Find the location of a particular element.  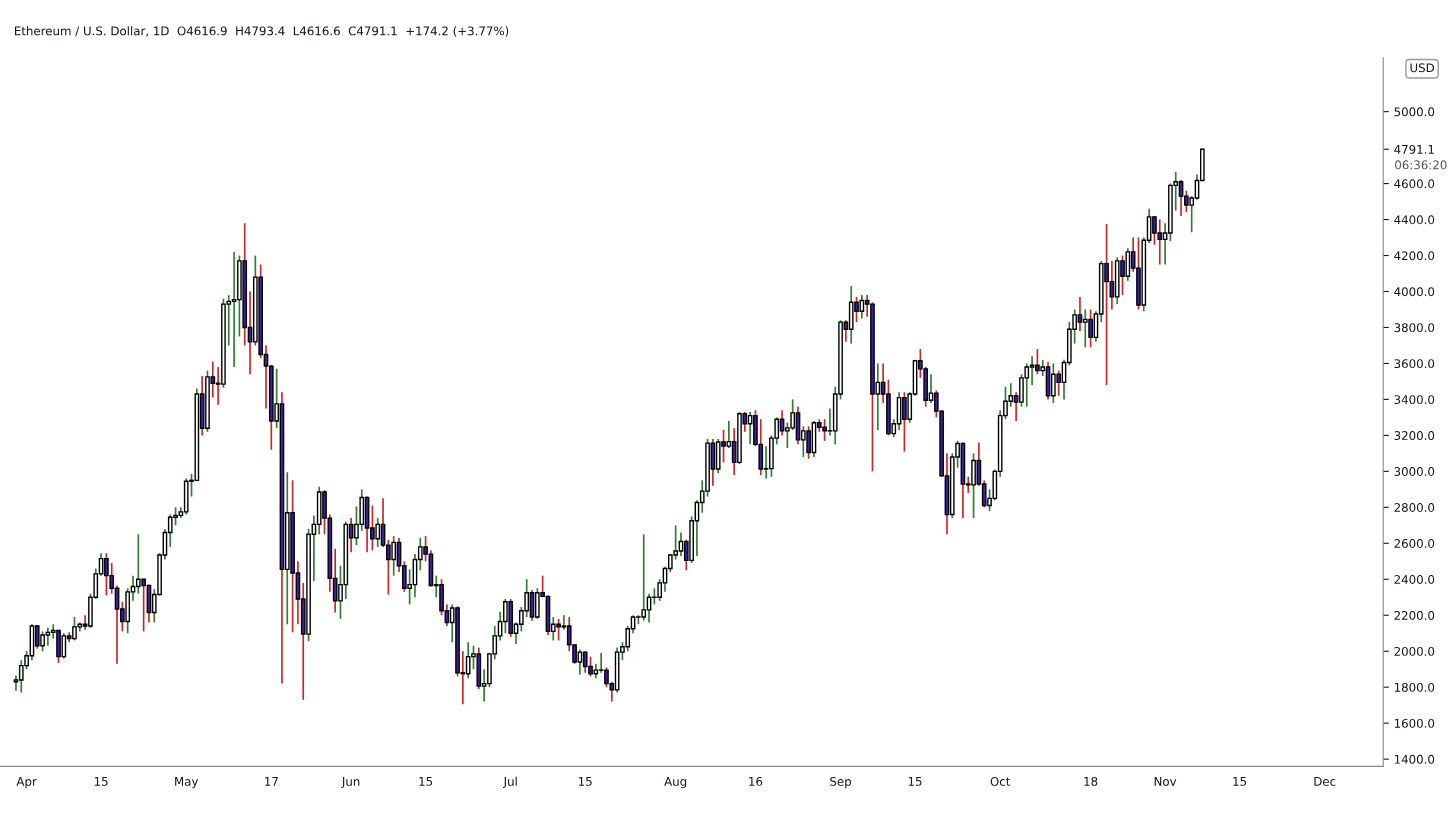

y-tick-label: 3200.0 is located at coordinates (1414, 436).